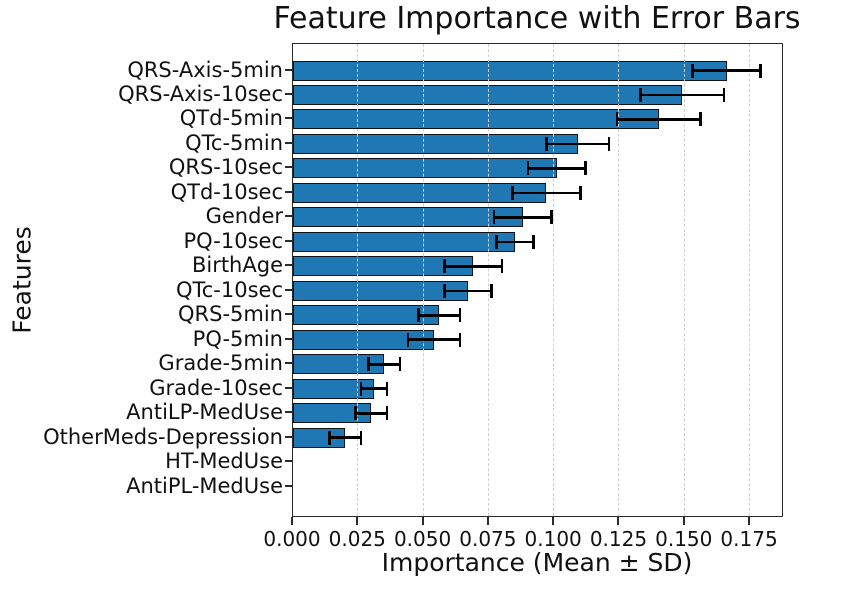 The image size is (851, 589). Describe the element at coordinates (230, 314) in the screenshot. I see `y-category-label: QRS-5min` at that location.